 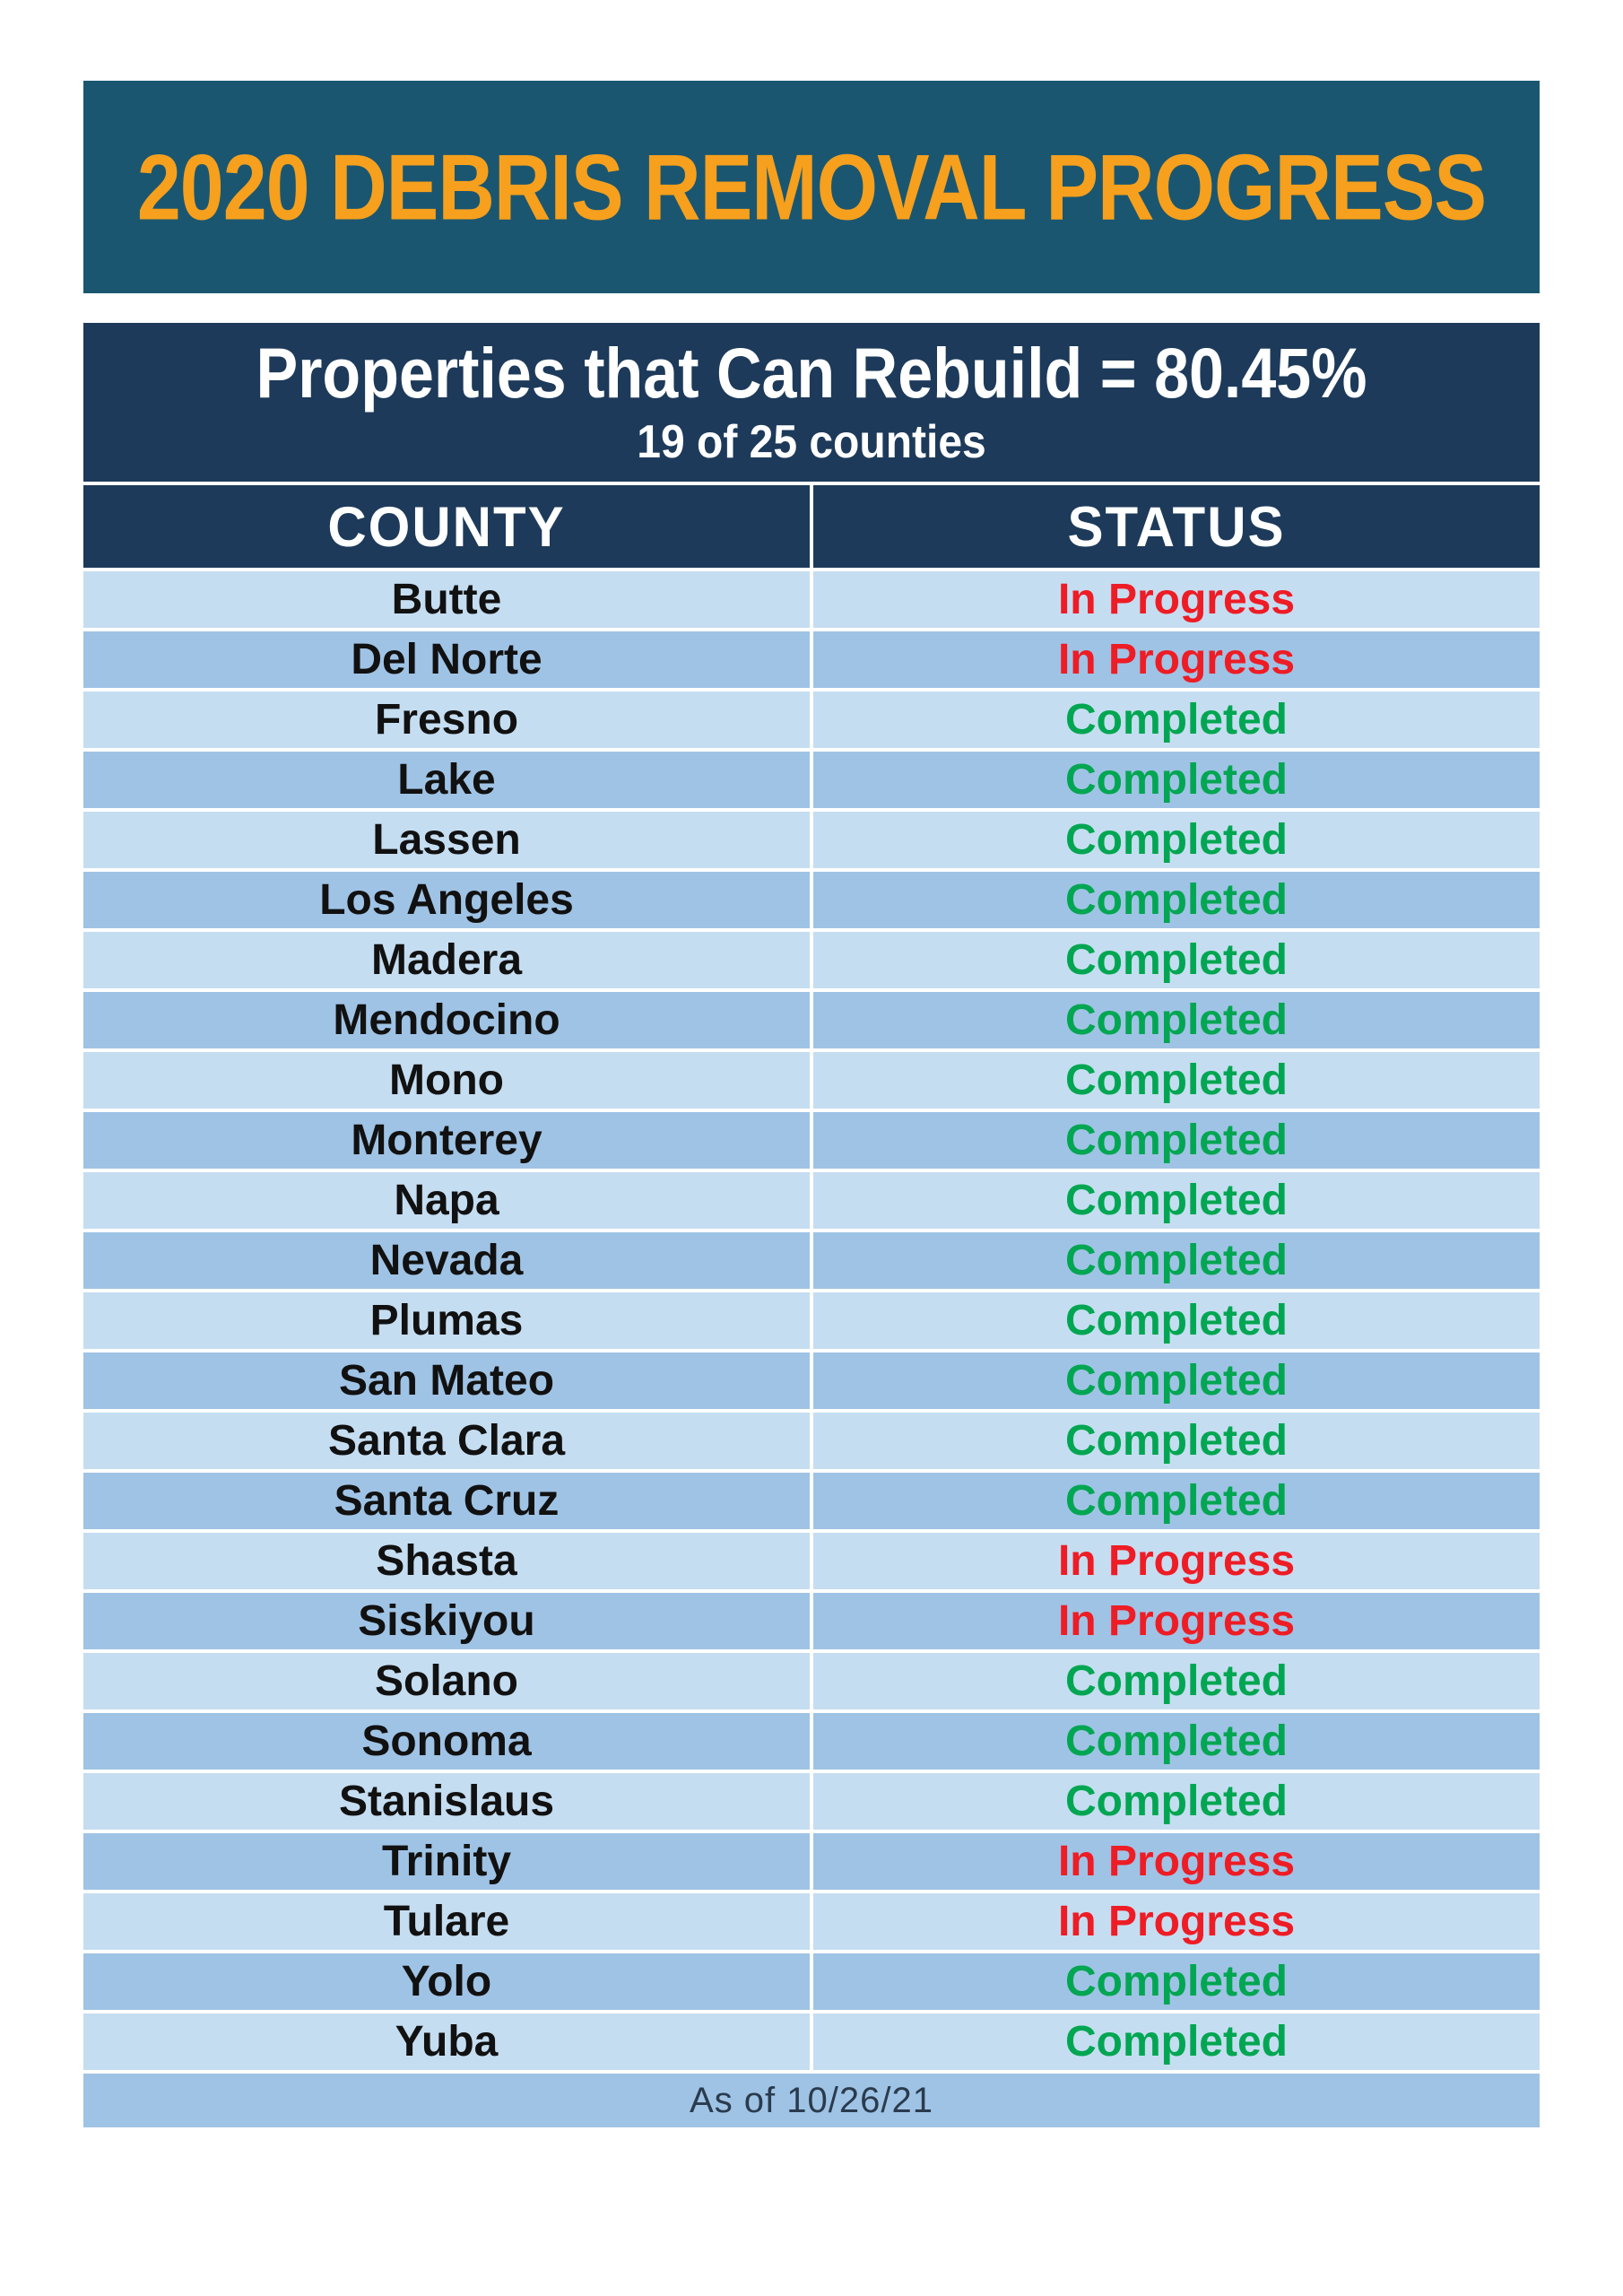 I want to click on county-cell: Mono, so click(x=446, y=1080).